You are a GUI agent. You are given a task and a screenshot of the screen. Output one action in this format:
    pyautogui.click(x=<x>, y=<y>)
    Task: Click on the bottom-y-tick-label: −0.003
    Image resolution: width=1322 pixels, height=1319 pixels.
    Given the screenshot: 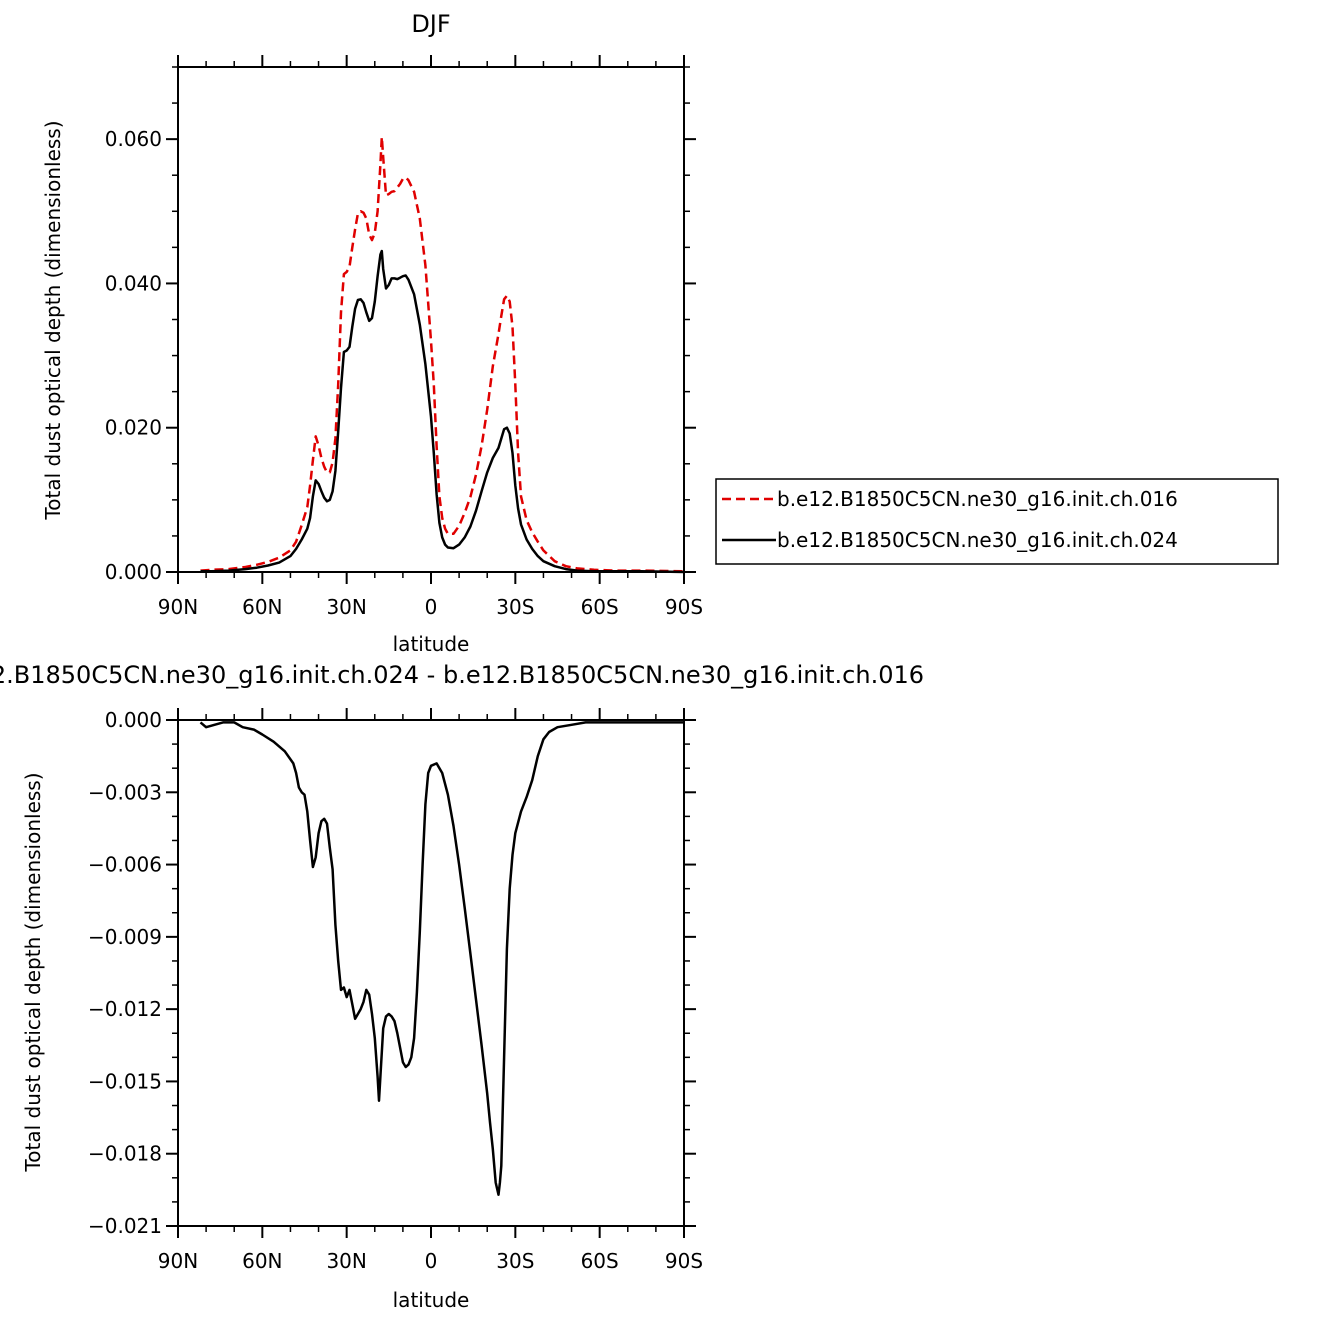 What is the action you would take?
    pyautogui.click(x=125, y=792)
    